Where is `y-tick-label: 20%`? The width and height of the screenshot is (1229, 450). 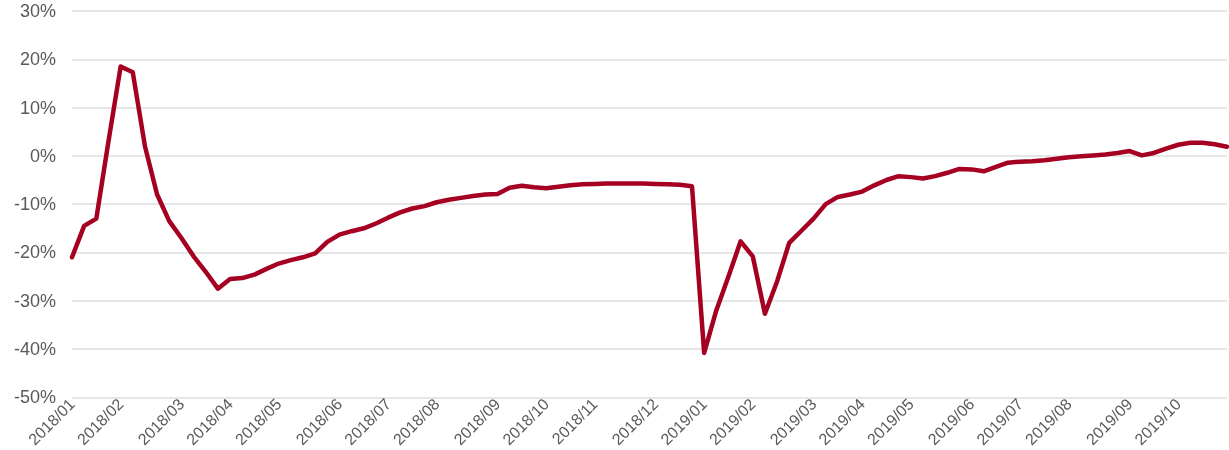 y-tick-label: 20% is located at coordinates (37, 59).